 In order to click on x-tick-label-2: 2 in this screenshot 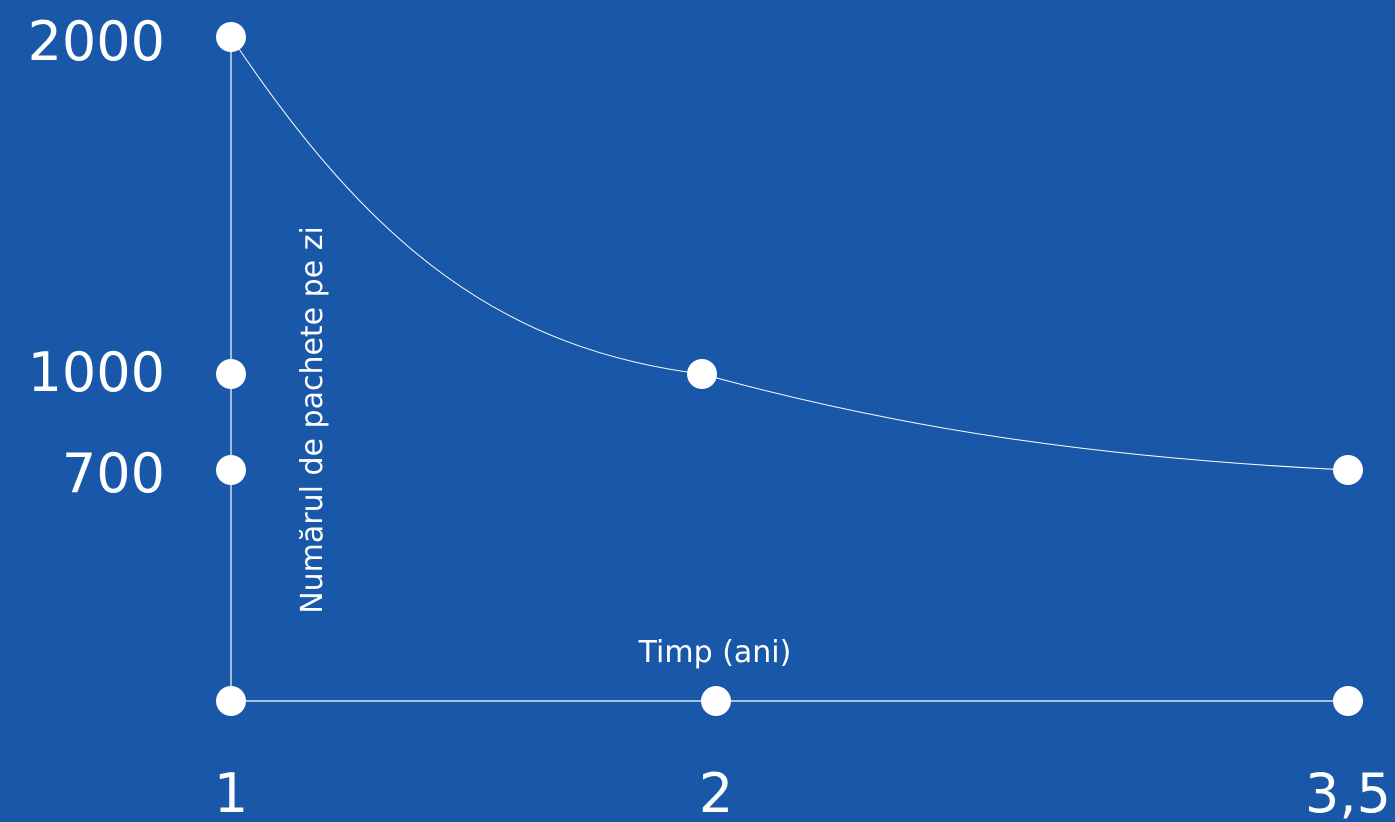, I will do `click(716, 792)`.